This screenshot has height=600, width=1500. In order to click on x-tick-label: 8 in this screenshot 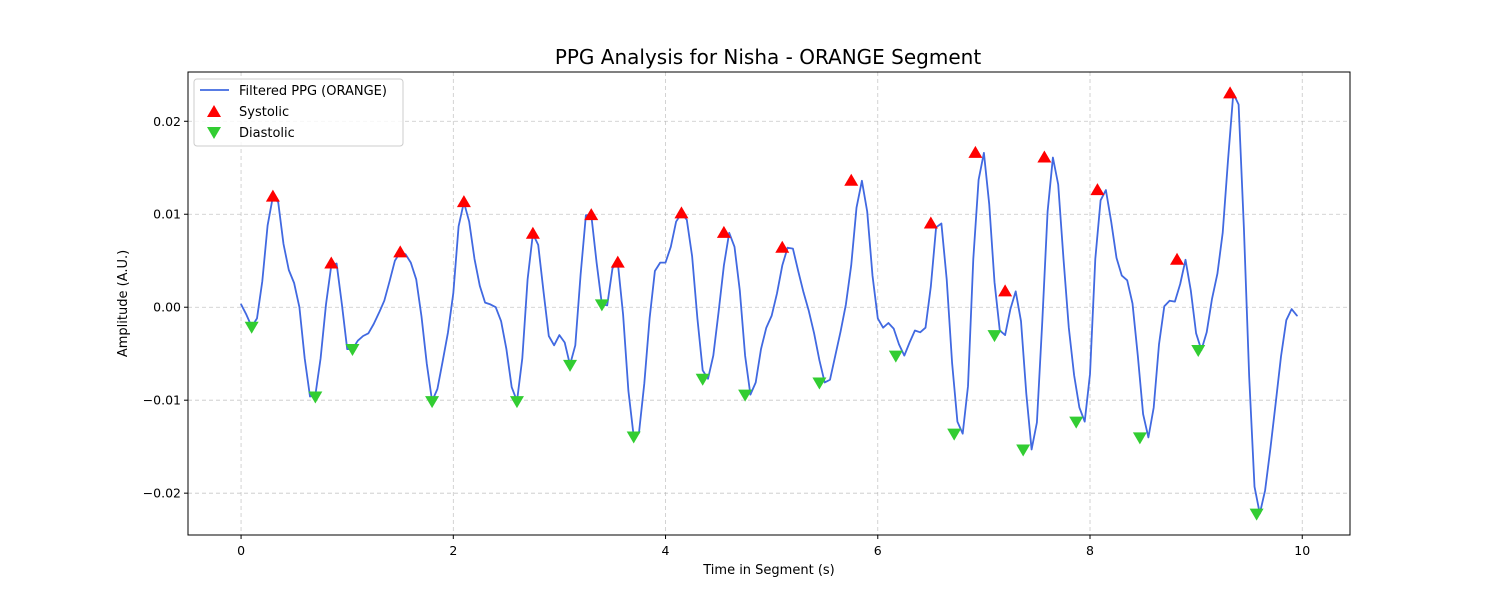, I will do `click(1090, 550)`.